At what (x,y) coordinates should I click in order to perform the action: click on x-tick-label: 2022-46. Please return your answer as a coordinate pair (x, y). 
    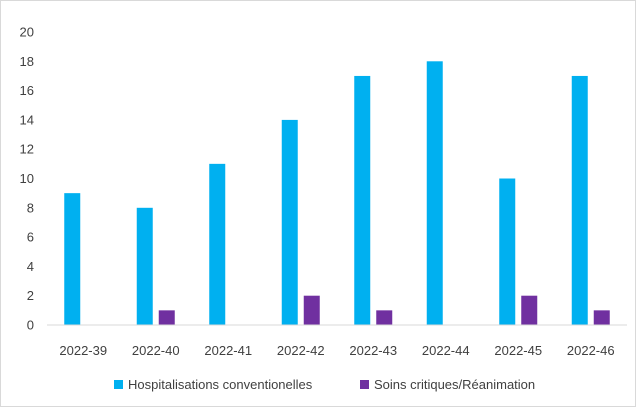
    Looking at the image, I should click on (591, 350).